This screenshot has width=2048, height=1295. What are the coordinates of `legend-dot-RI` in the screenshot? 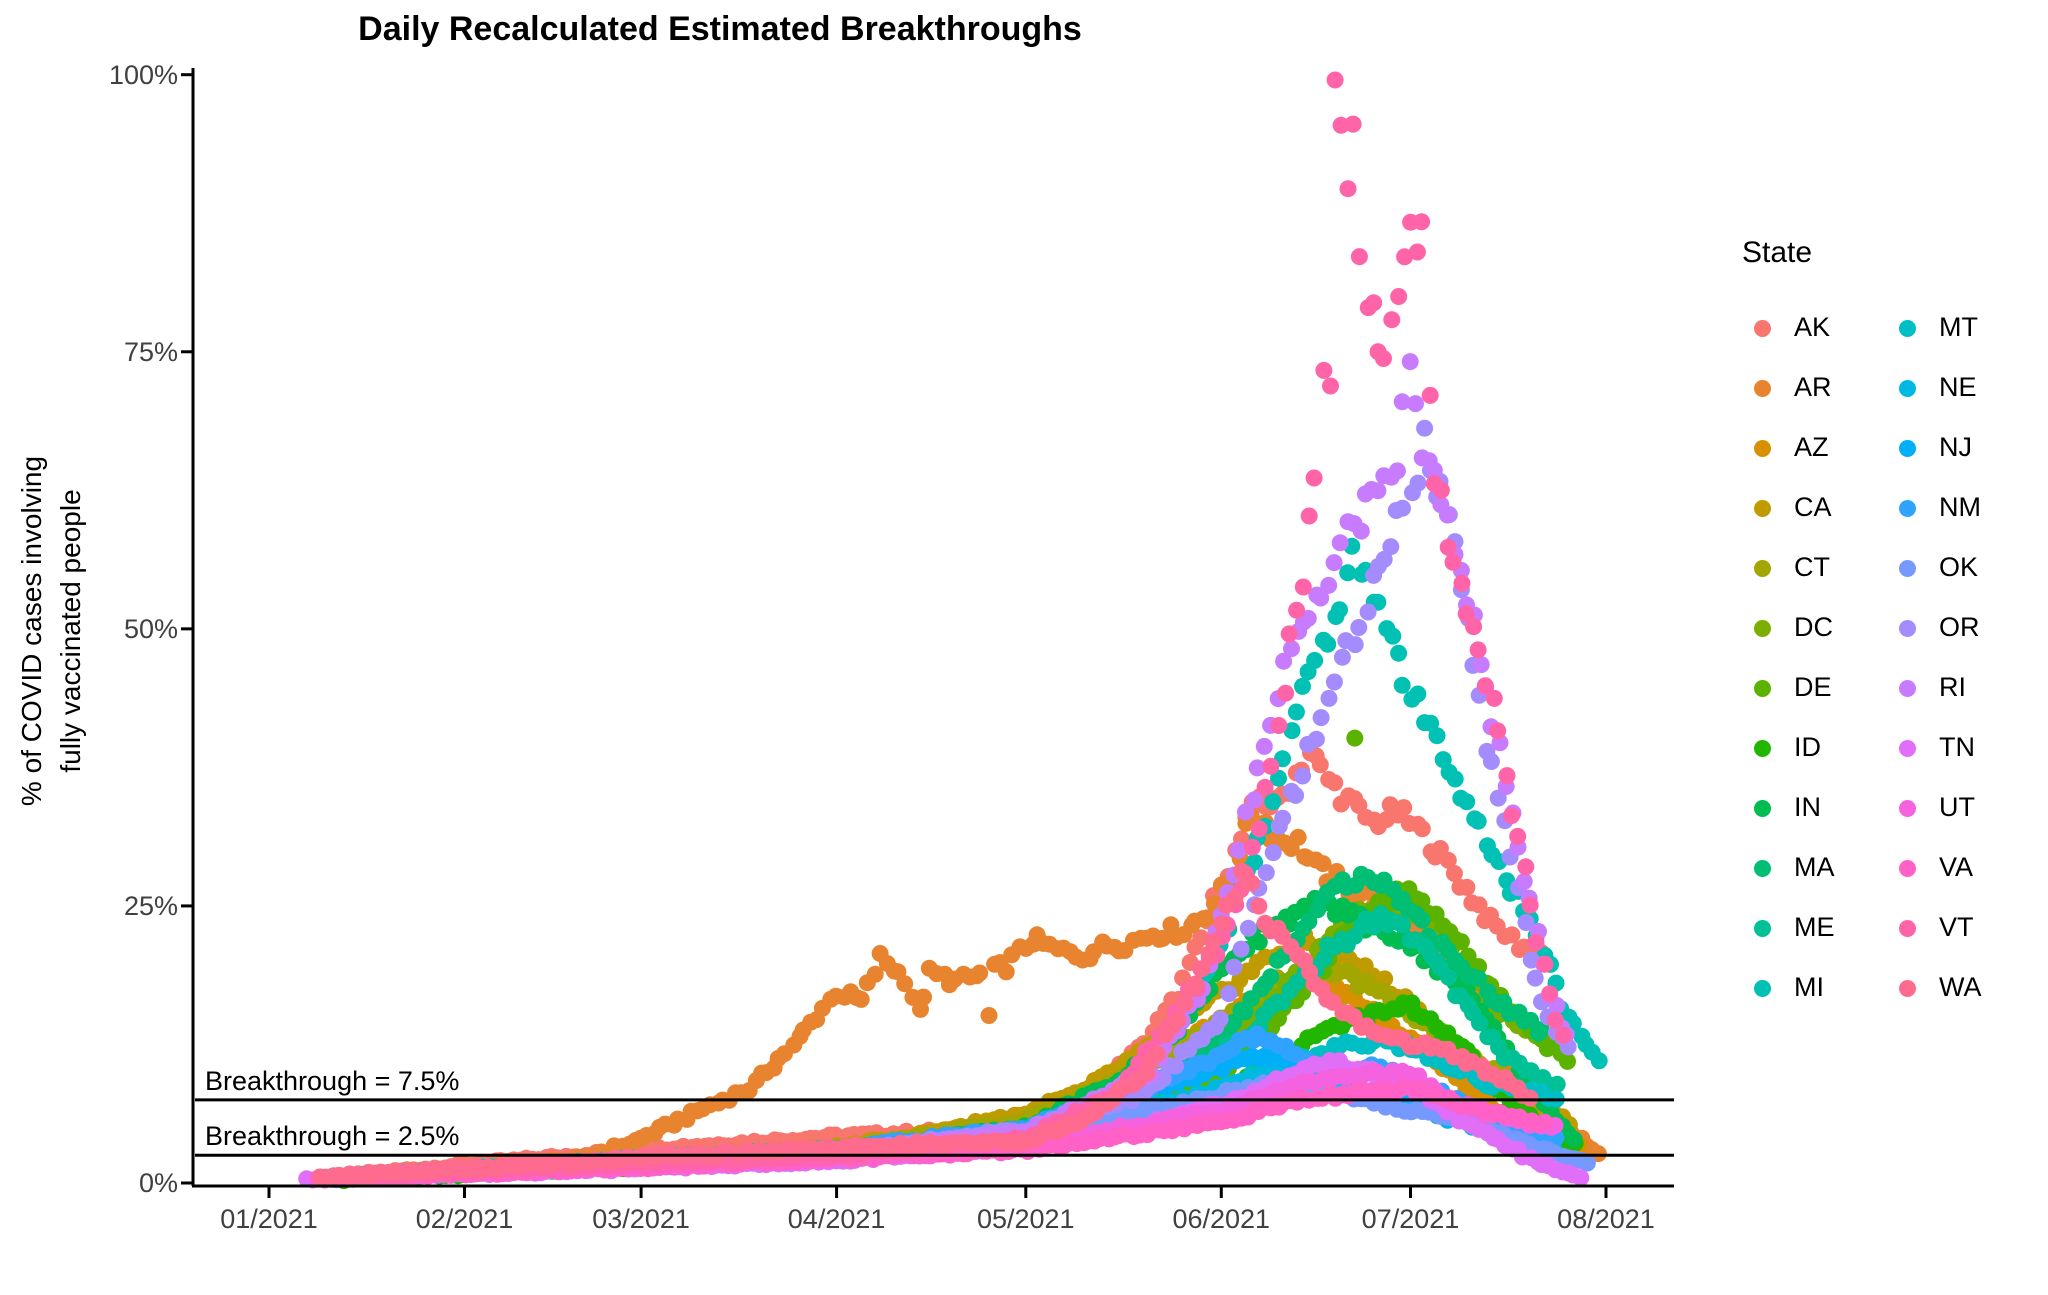 It's located at (1907, 688).